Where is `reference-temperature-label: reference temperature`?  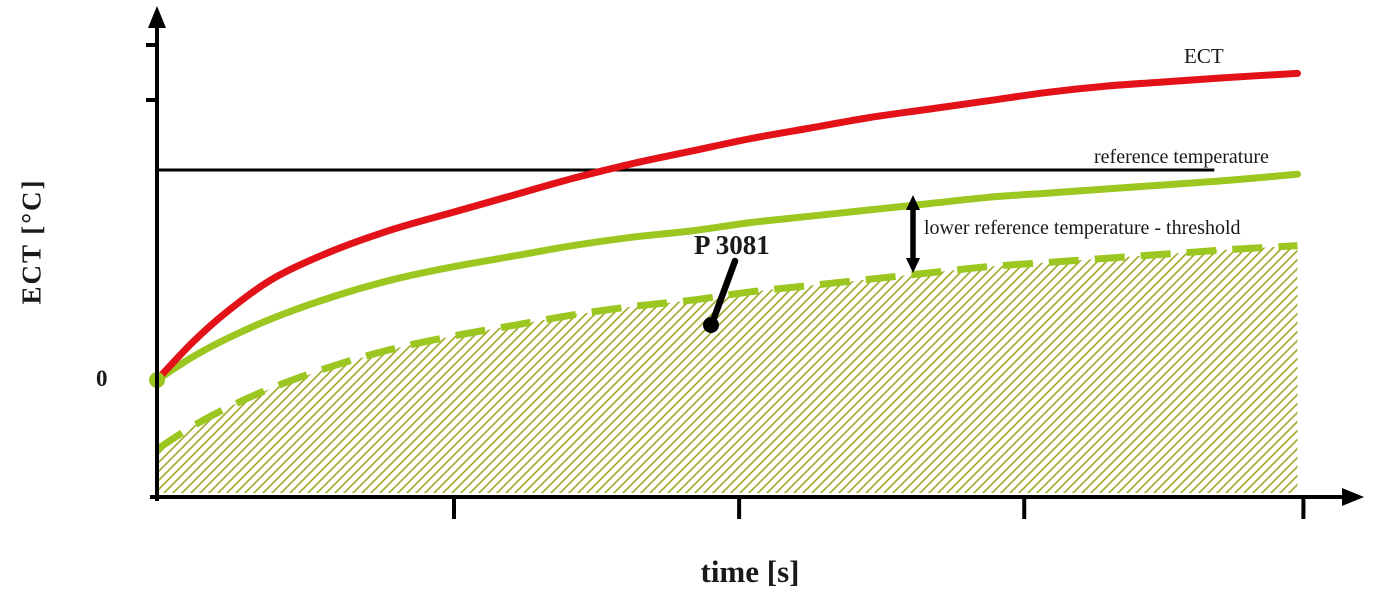
reference-temperature-label: reference temperature is located at coordinates (1181, 157).